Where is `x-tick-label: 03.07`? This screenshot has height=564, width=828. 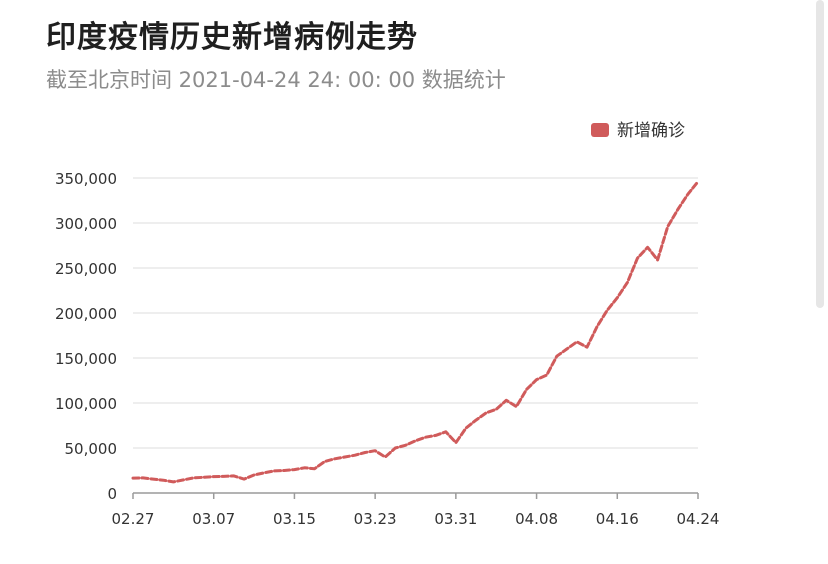
x-tick-label: 03.07 is located at coordinates (213, 519).